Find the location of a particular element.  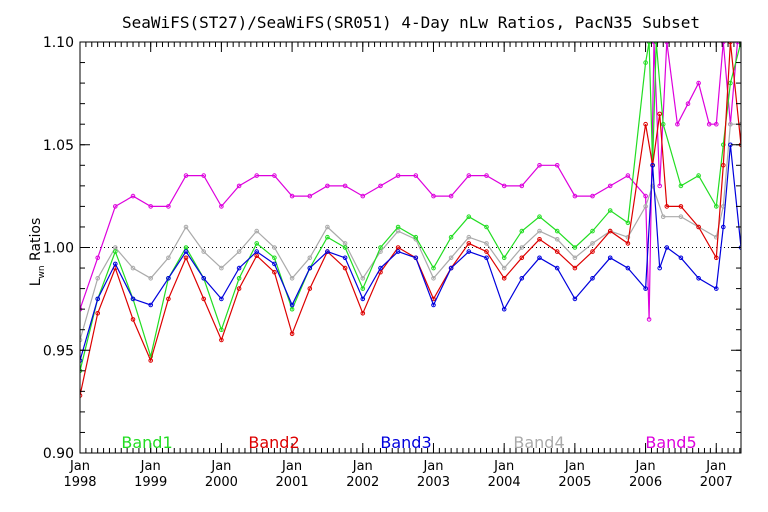

x-tick-year-label: 2005 is located at coordinates (574, 482).